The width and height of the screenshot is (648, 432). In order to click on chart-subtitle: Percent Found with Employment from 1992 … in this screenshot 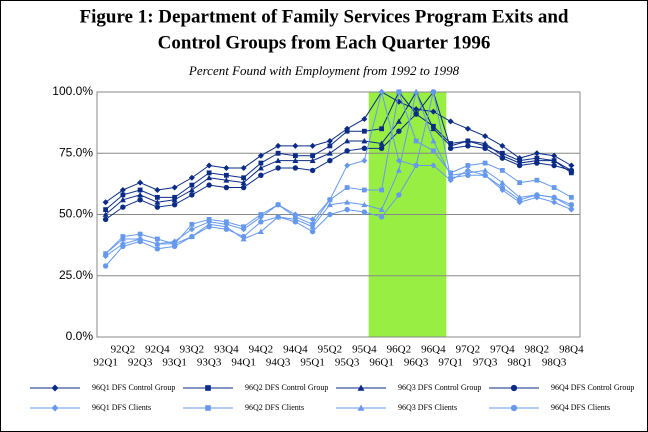, I will do `click(324, 70)`.